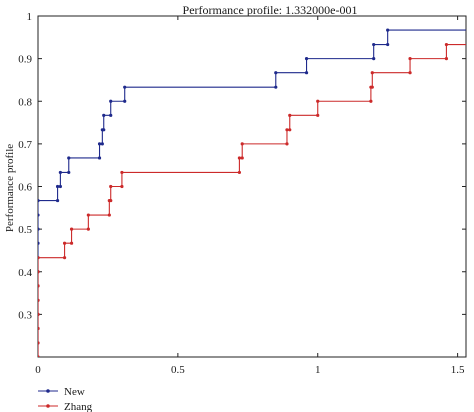 This screenshot has width=474, height=412. Describe the element at coordinates (74, 392) in the screenshot. I see `legend-label-new: New` at that location.